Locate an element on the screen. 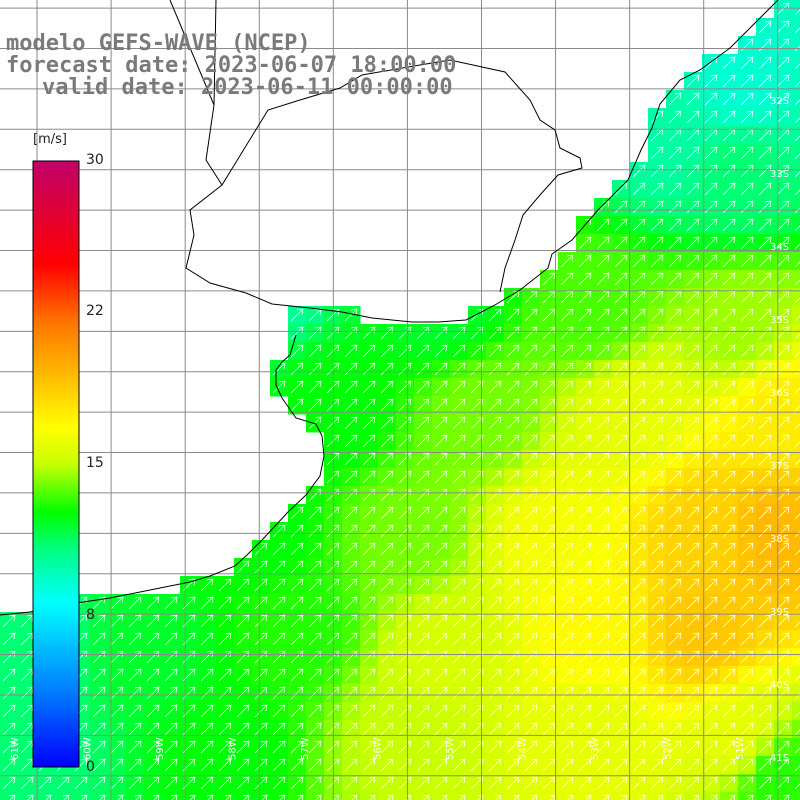  lon-label: 51W is located at coordinates (740, 748).